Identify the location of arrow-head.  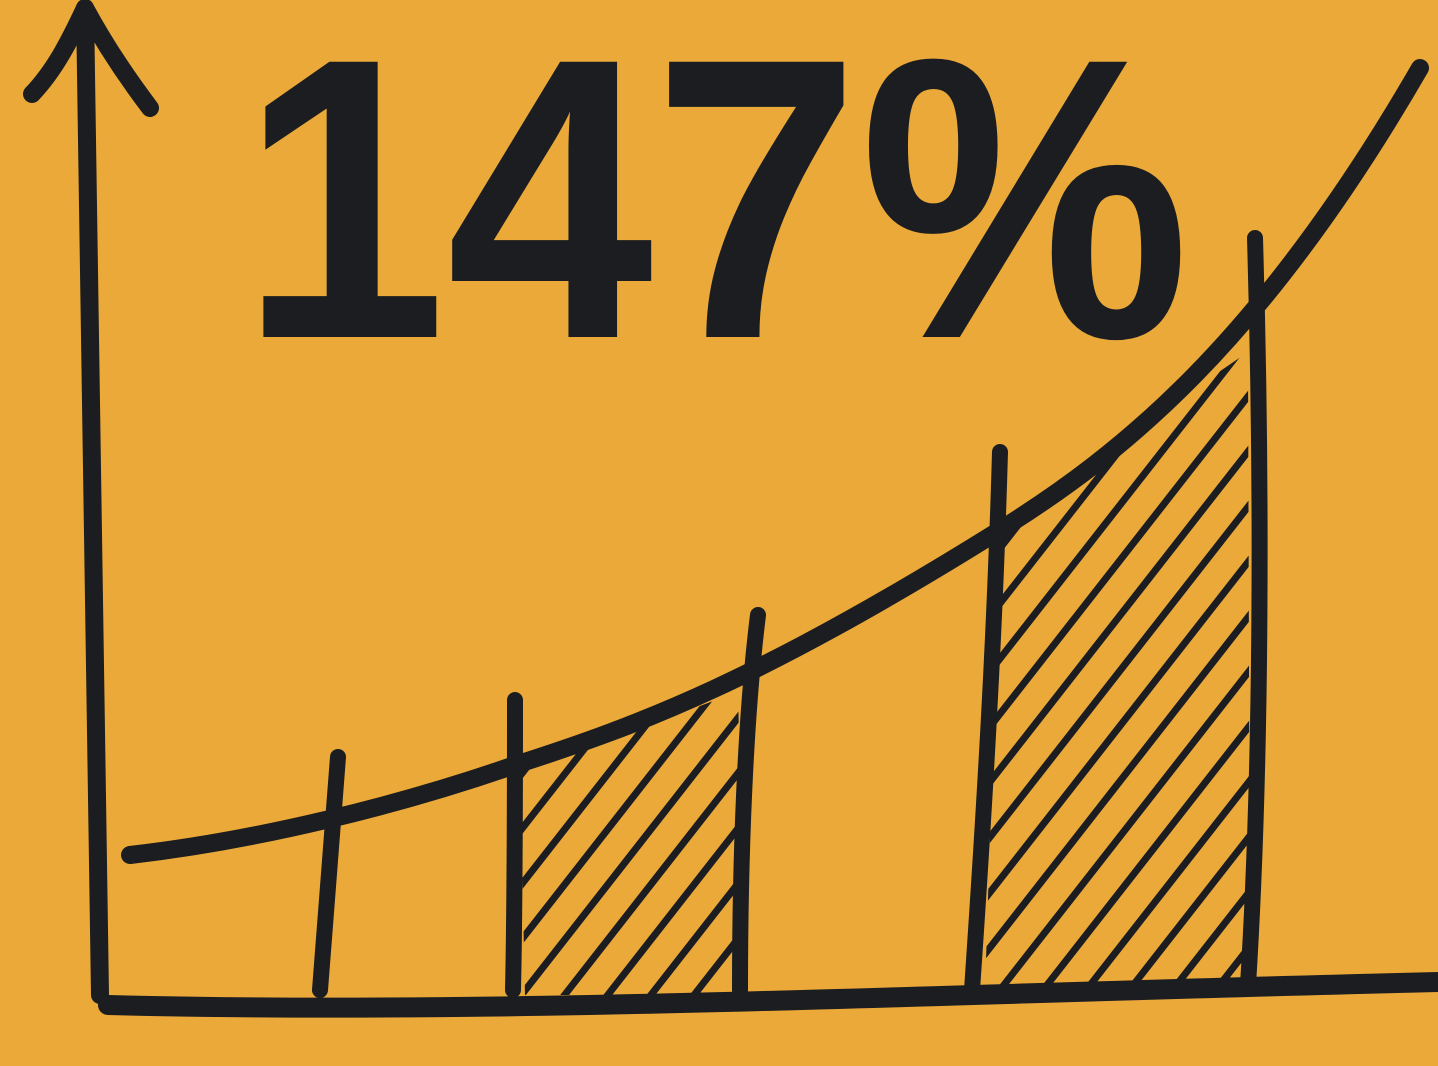
(91, 58).